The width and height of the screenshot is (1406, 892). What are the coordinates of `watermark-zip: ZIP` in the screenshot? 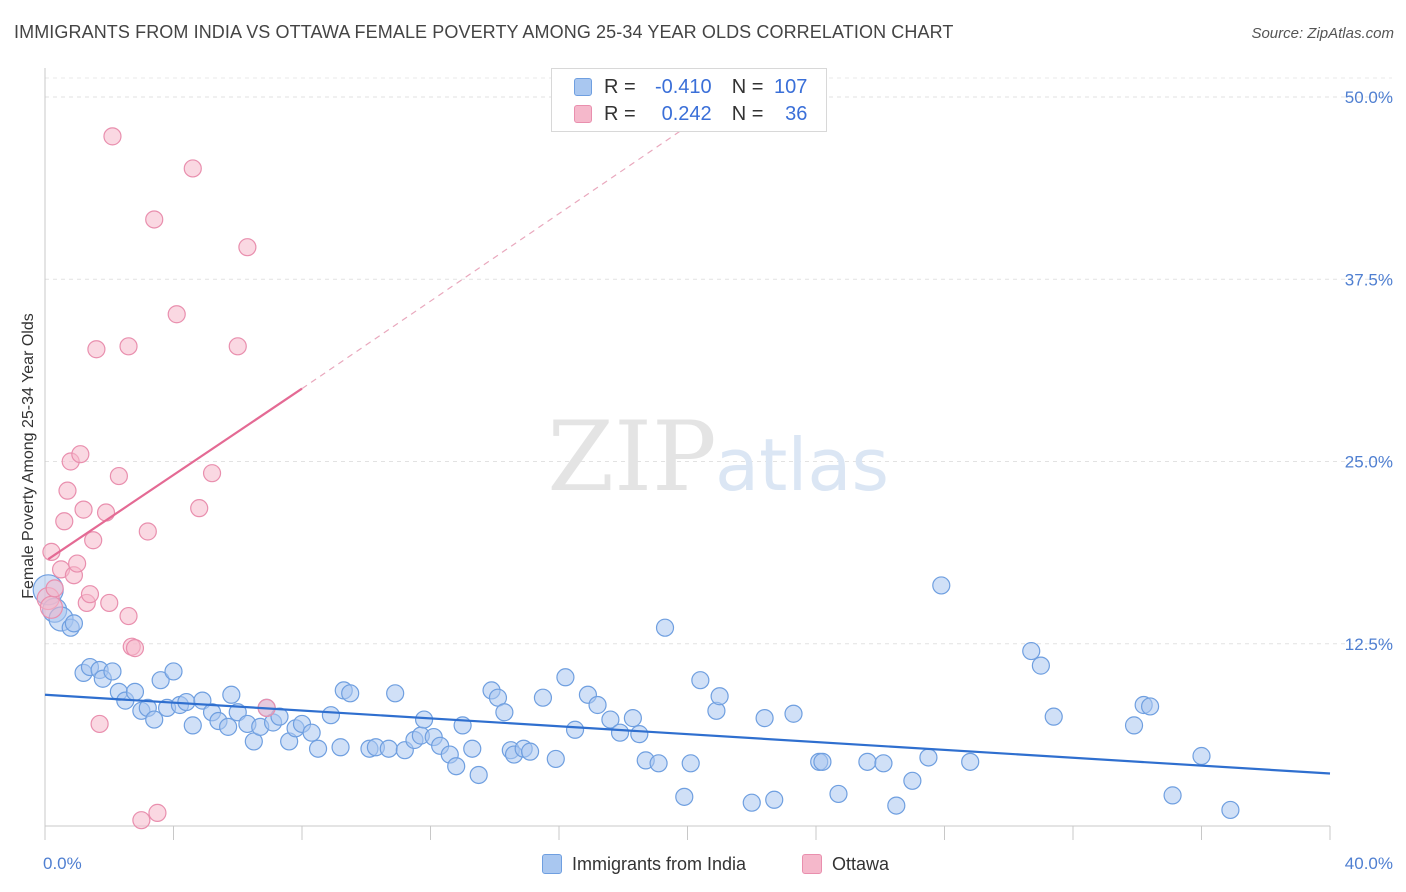 It's located at (631, 457).